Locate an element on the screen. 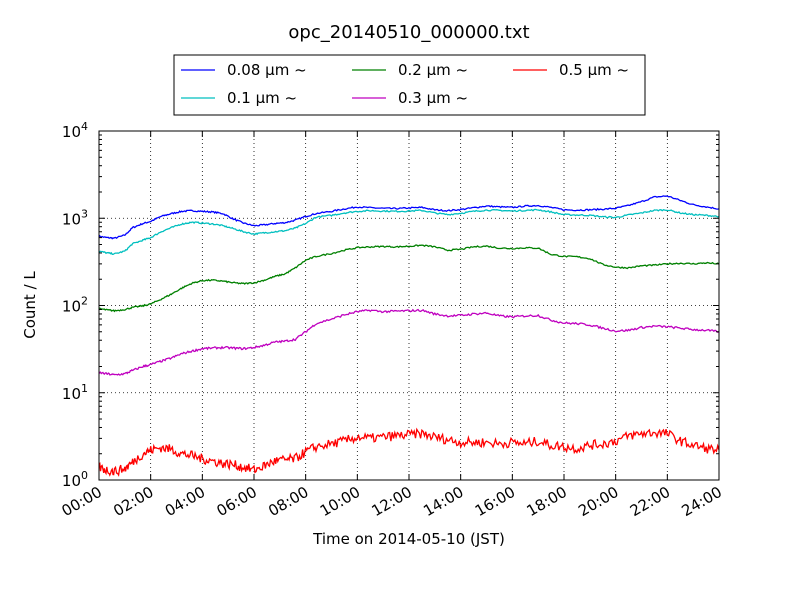 The width and height of the screenshot is (800, 600). y-tick-label: 10¹ is located at coordinates (75, 392).